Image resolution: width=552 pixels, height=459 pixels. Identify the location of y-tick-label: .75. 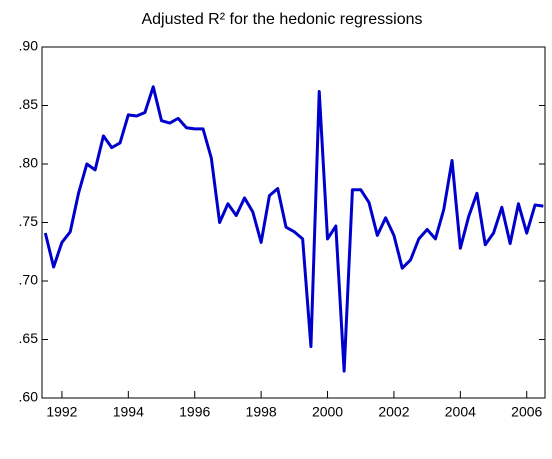
(29, 221).